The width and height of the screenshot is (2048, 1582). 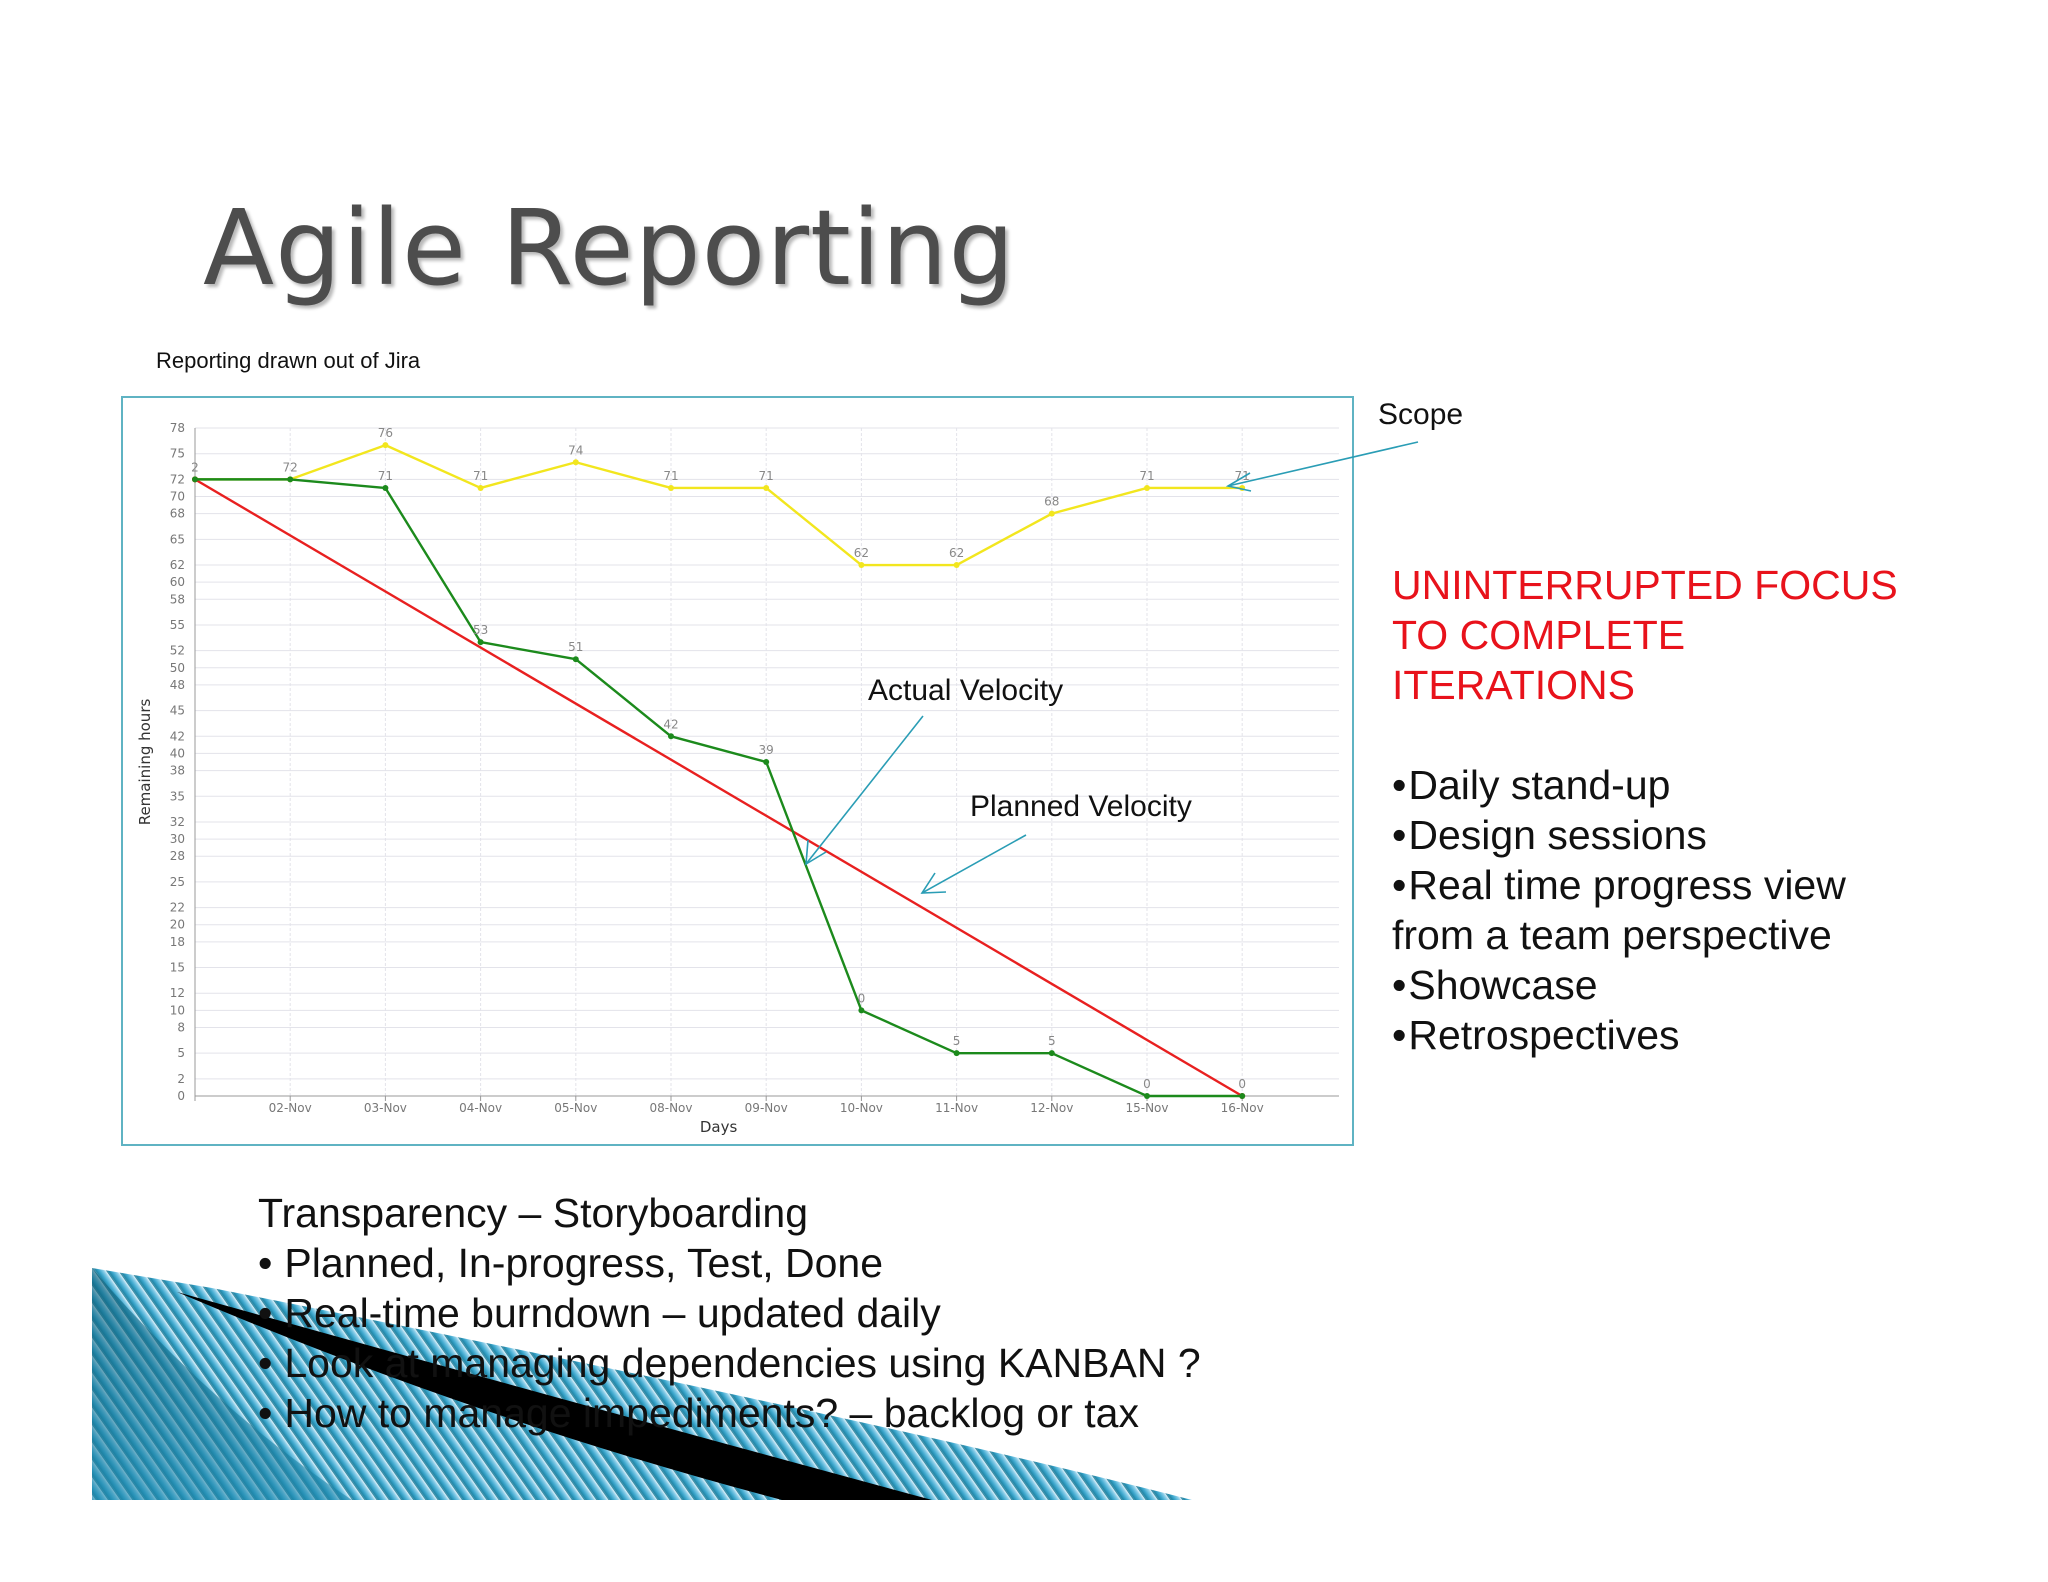 What do you see at coordinates (1531, 785) in the screenshot?
I see `practice-item: •Daily stand-up` at bounding box center [1531, 785].